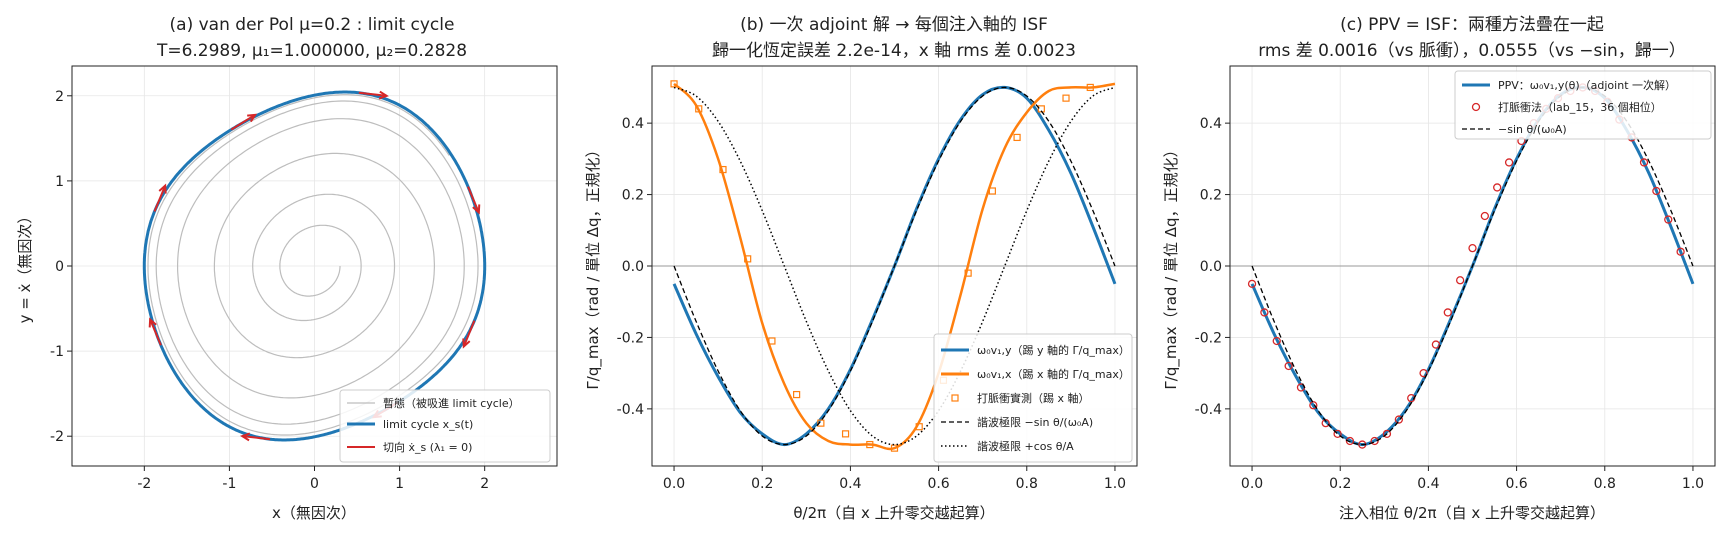 Image resolution: width=1724 pixels, height=540 pixels. What do you see at coordinates (1587, 85) in the screenshot?
I see `legend-c-ppv-label: PPV：ω₀v₁,y(θ)（adjoint 一次解）` at bounding box center [1587, 85].